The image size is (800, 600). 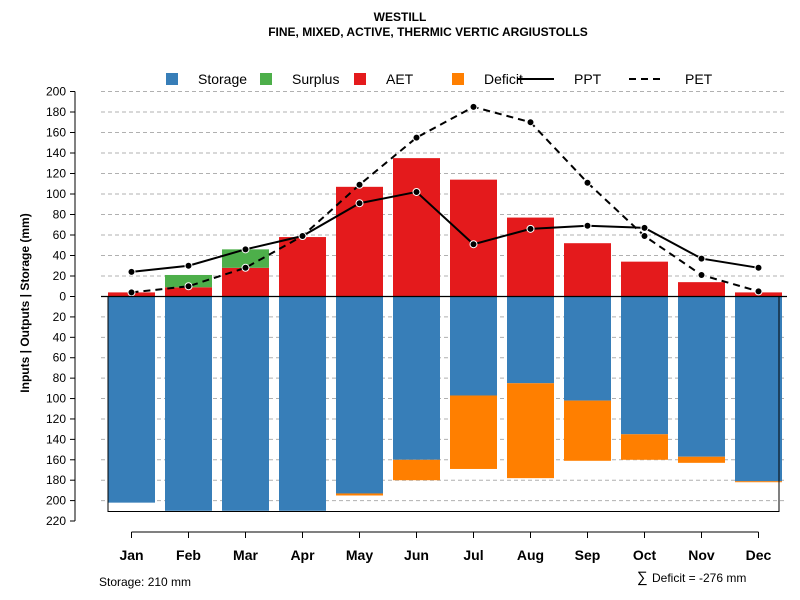 What do you see at coordinates (360, 79) in the screenshot?
I see `legend-swatch-aet` at bounding box center [360, 79].